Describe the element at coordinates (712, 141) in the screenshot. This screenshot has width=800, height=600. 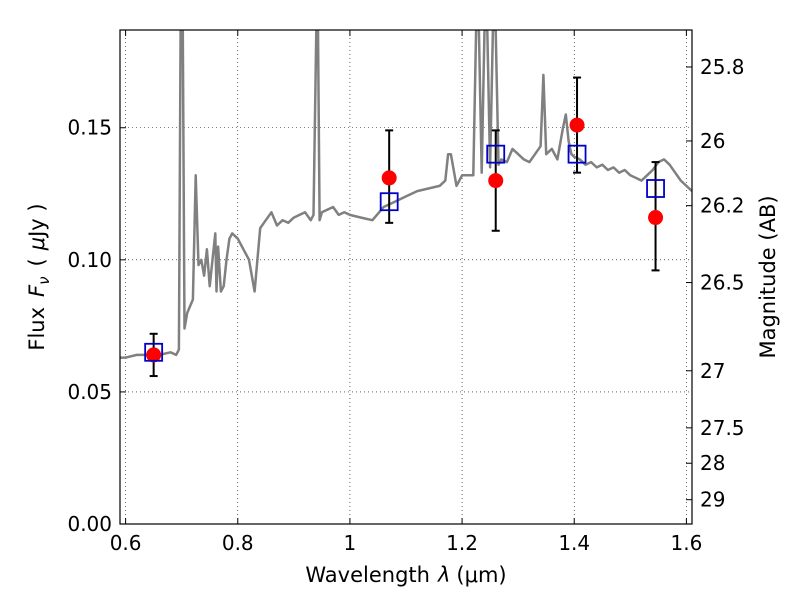
I see `y2-tick-label: 26` at that location.